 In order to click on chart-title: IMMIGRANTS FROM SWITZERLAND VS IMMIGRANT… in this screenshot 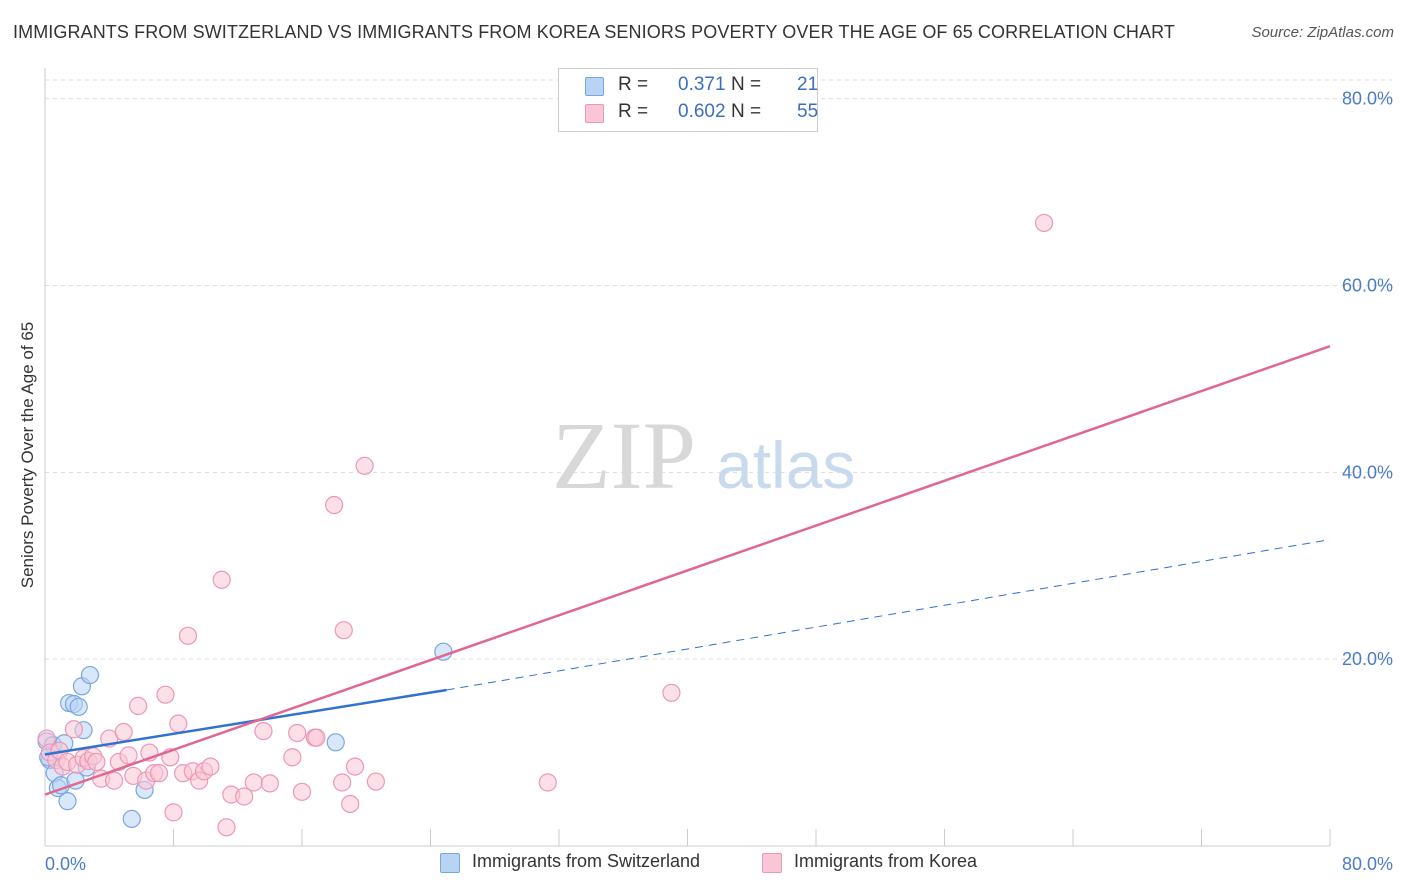, I will do `click(594, 32)`.